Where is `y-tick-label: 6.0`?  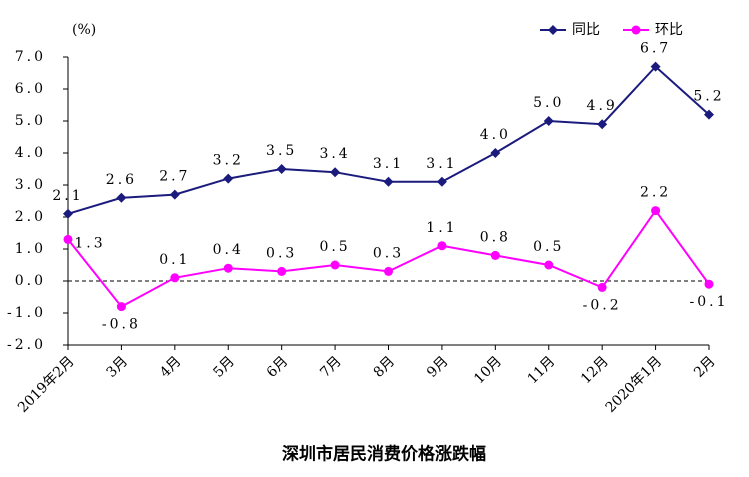 y-tick-label: 6.0 is located at coordinates (30, 89).